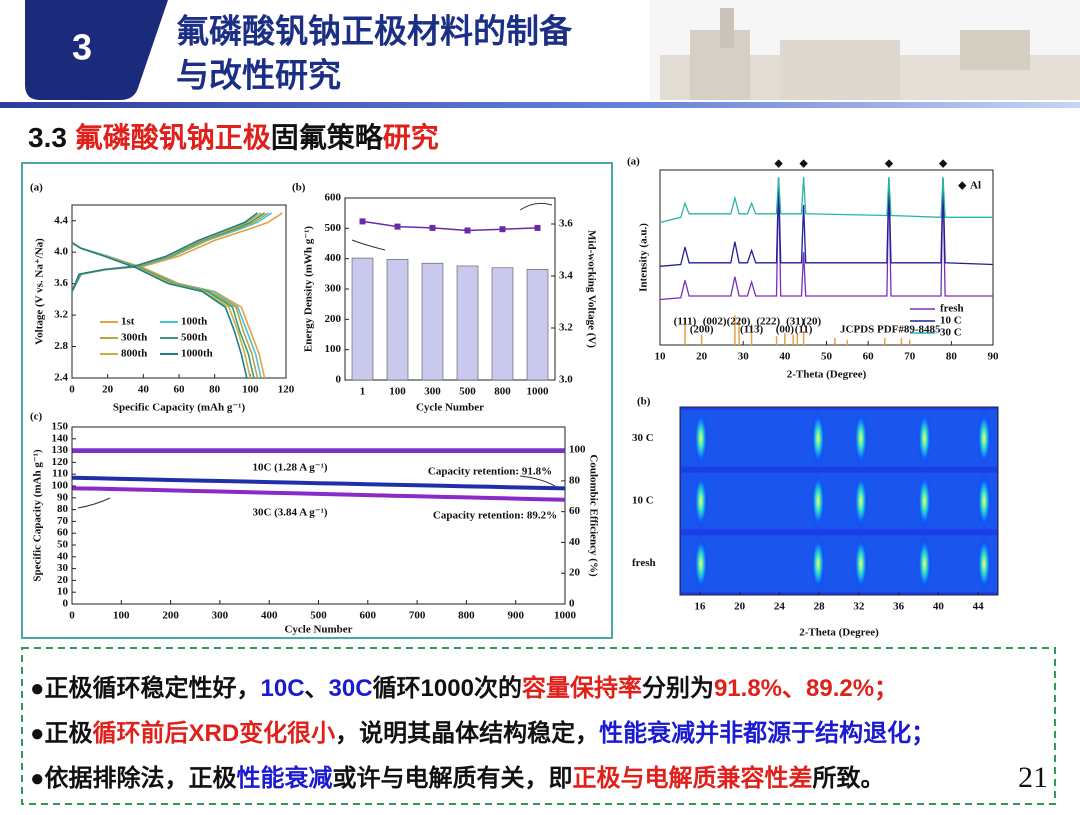 Image resolution: width=1080 pixels, height=815 pixels. I want to click on hkl-label: (11), so click(804, 330).